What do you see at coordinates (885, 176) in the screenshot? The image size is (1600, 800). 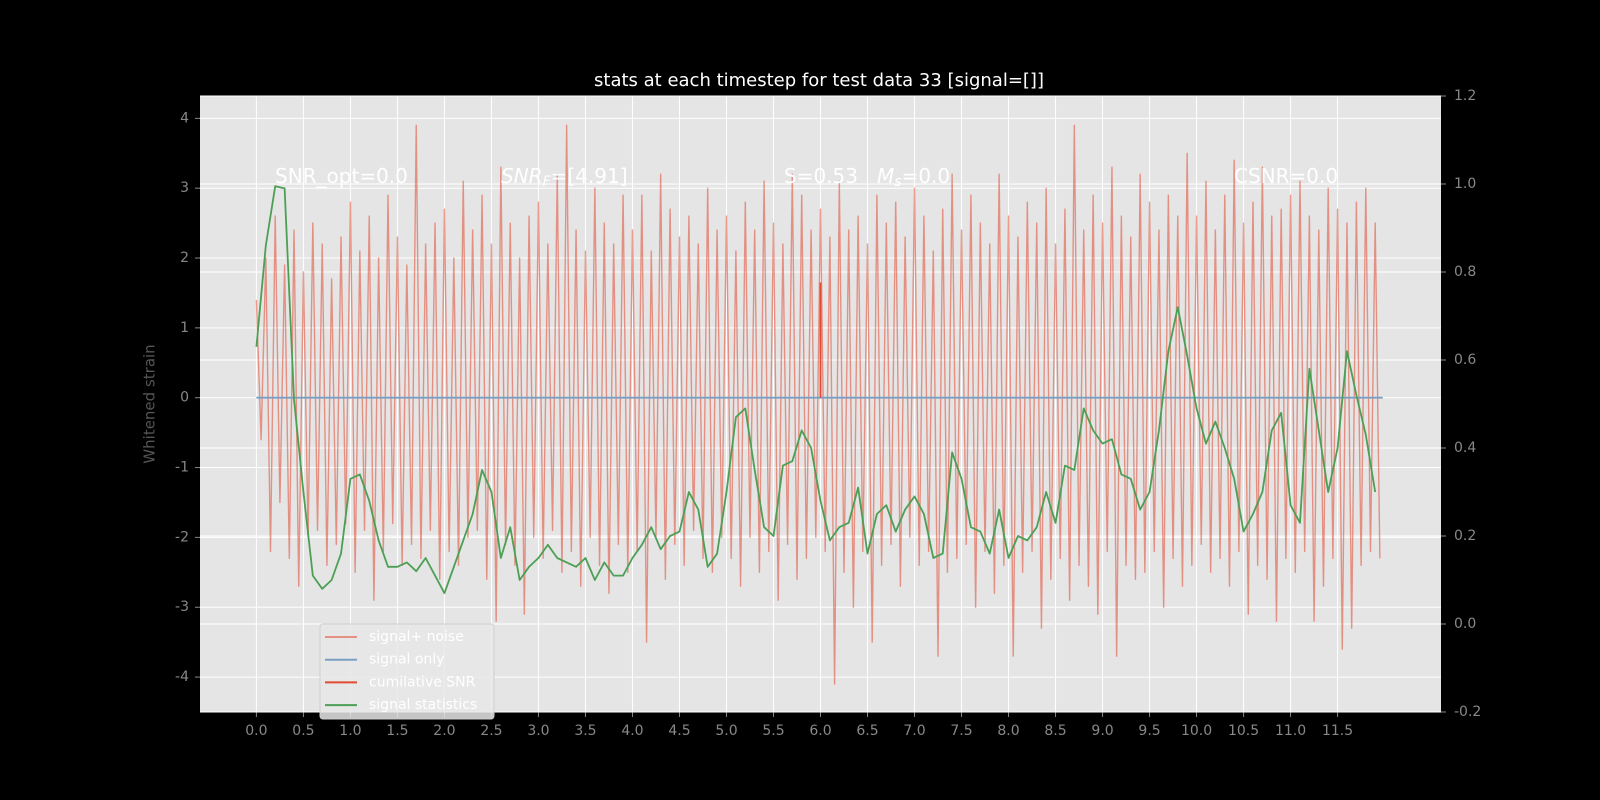 I see `annotation-part: M` at bounding box center [885, 176].